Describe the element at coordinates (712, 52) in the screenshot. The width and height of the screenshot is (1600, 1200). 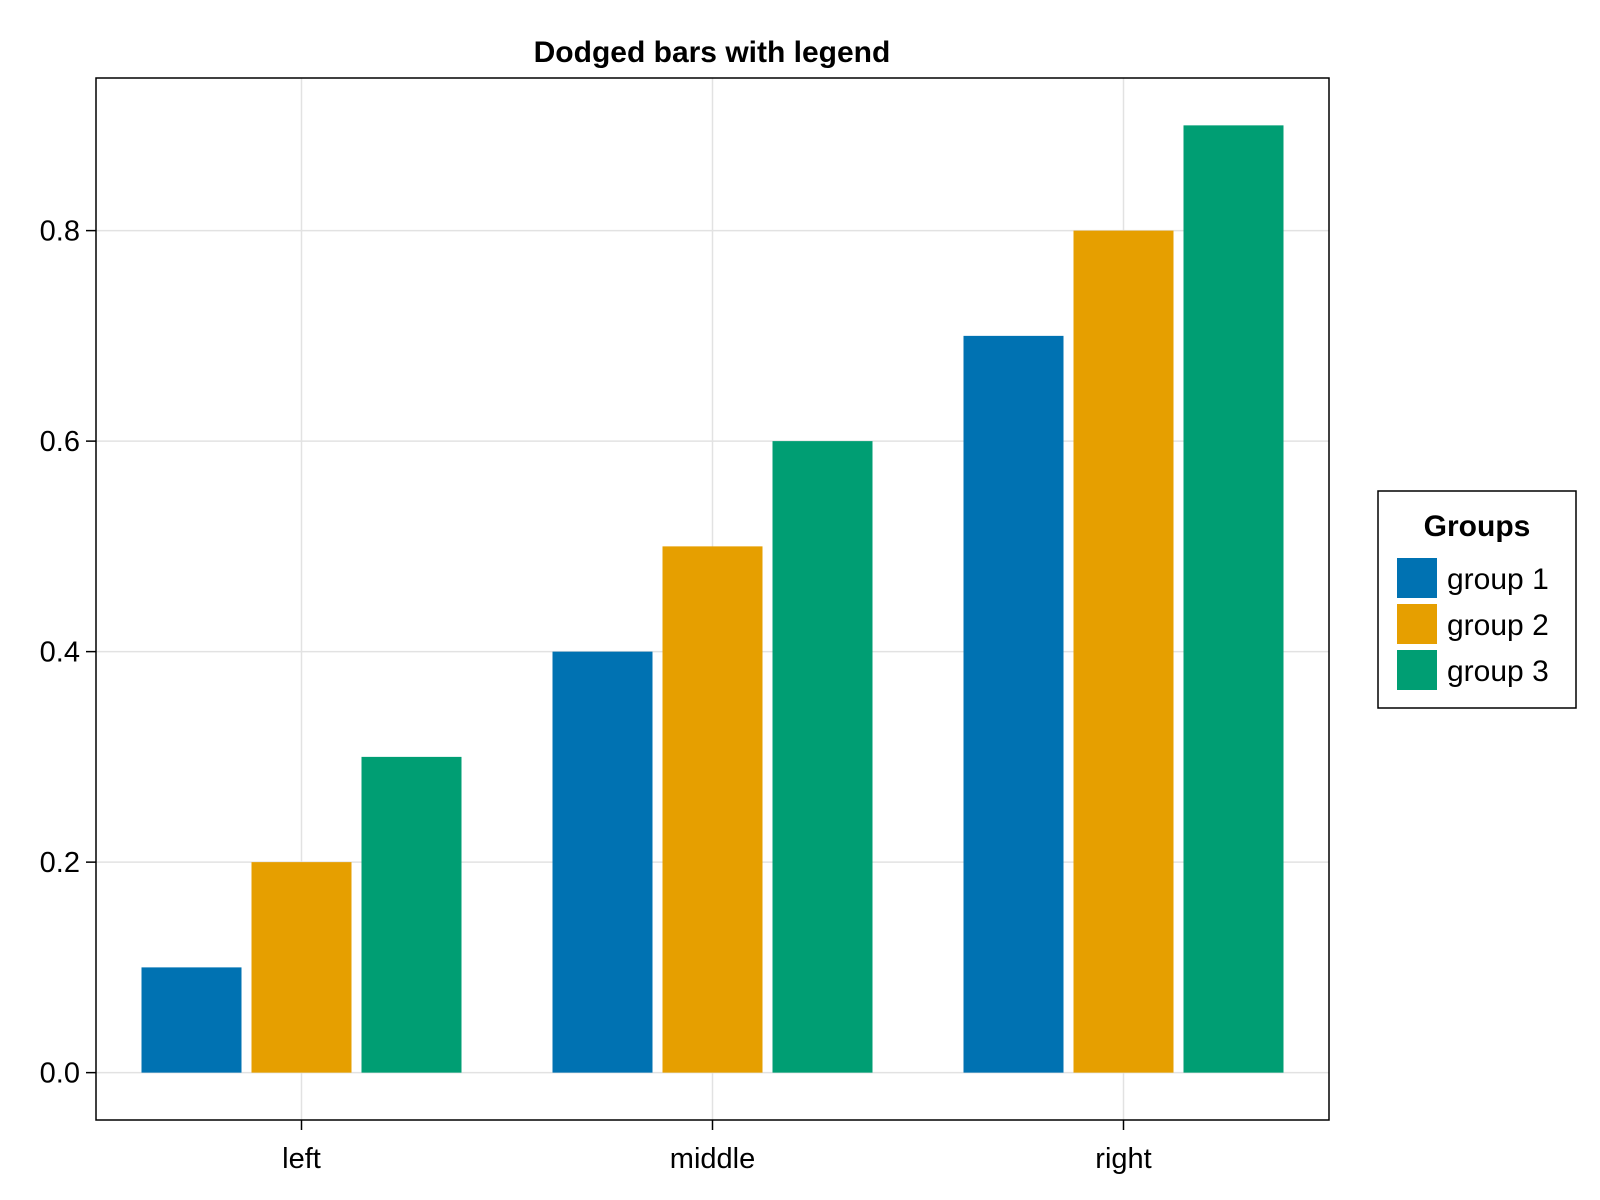
I see `chart-title: Dodged bars with legend` at that location.